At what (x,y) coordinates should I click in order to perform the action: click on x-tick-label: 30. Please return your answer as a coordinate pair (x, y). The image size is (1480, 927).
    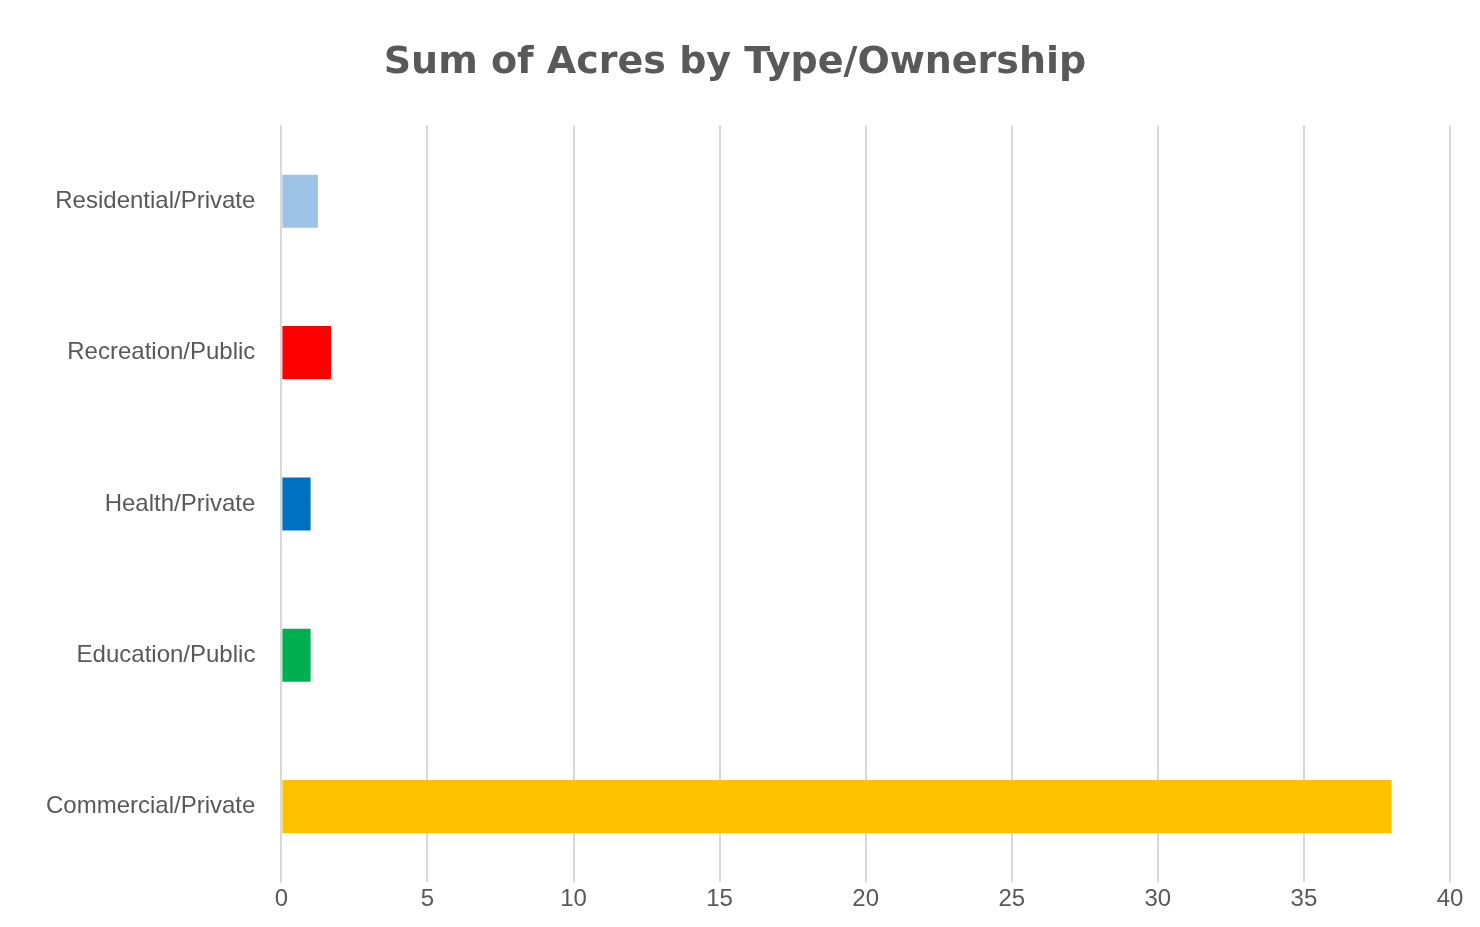
    Looking at the image, I should click on (1158, 898).